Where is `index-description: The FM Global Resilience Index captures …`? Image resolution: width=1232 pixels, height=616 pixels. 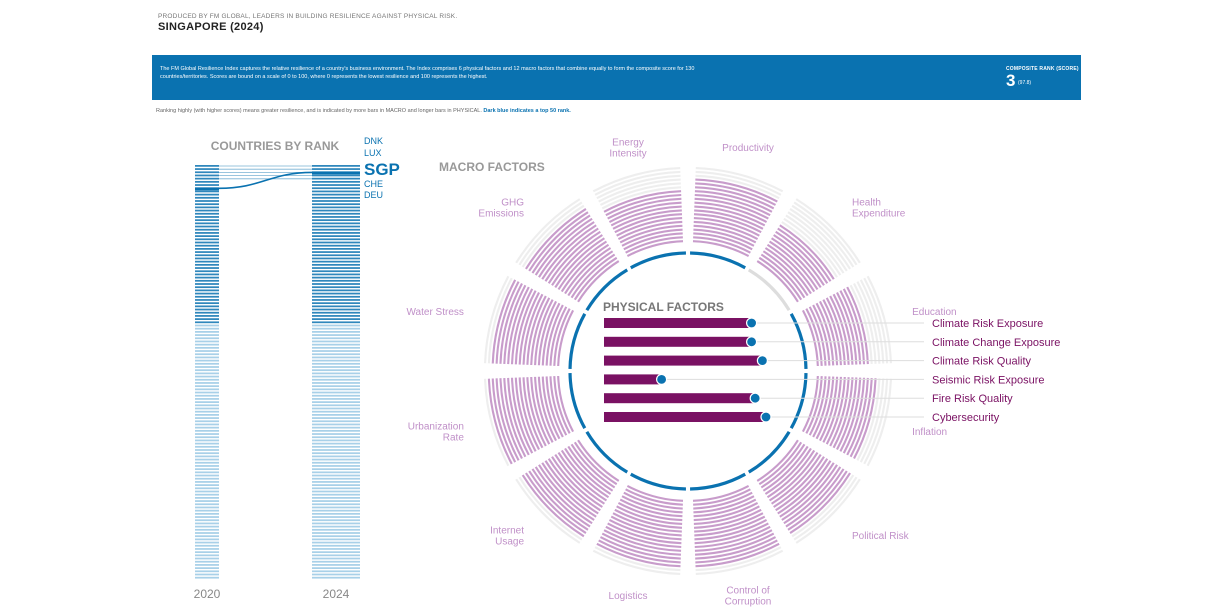
index-description: The FM Global Resilience Index captures … is located at coordinates (427, 73).